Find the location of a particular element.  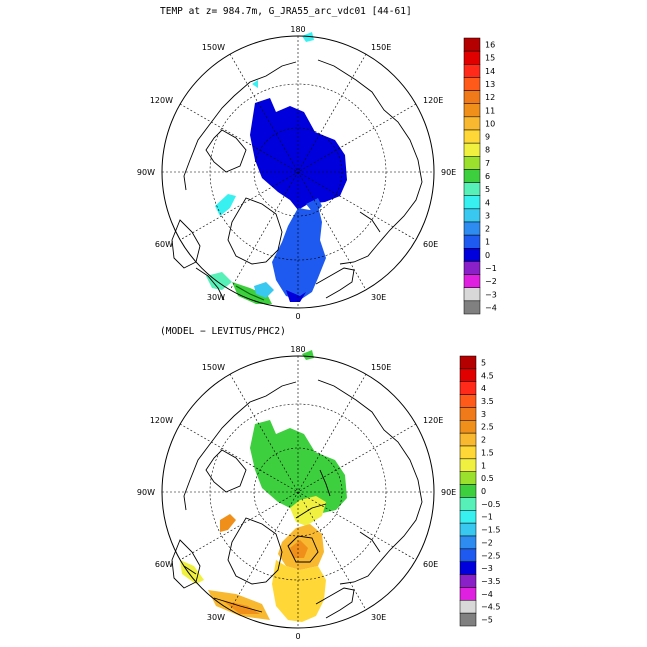

bottom-coast-novaya is located at coordinates (370, 542).